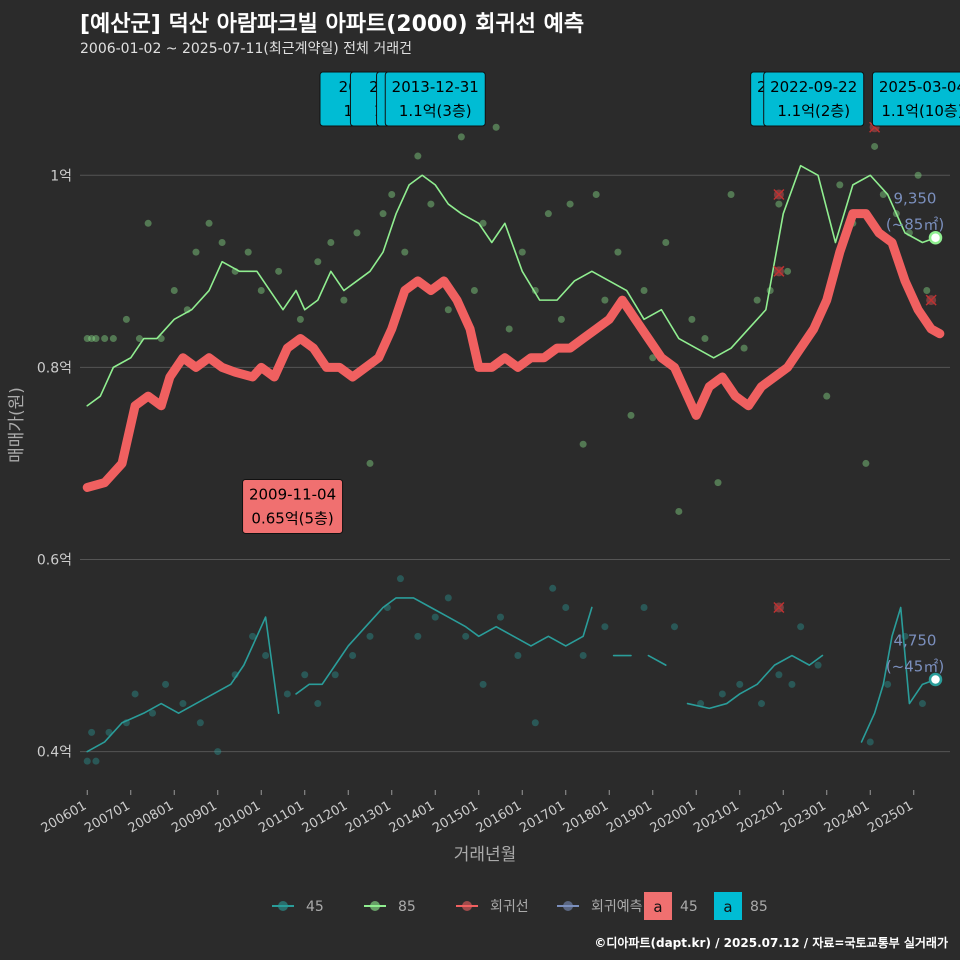  I want to click on x-tick-label: 201101, so click(281, 817).